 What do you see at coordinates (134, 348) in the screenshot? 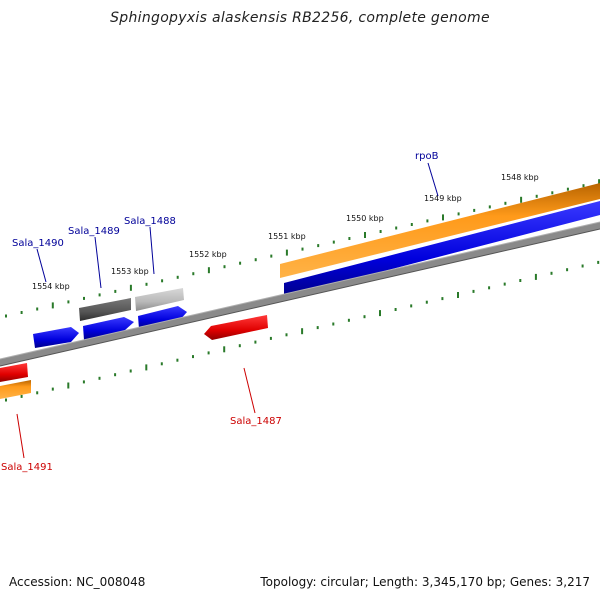
I see `cds-track-reverse` at bounding box center [134, 348].